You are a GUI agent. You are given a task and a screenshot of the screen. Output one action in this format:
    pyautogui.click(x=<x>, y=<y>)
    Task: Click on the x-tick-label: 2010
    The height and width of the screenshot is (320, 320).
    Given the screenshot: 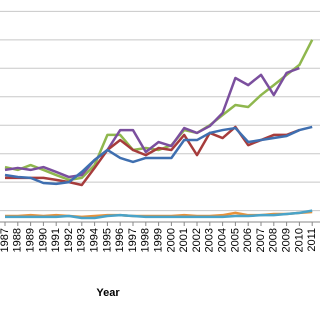 What is the action you would take?
    pyautogui.click(x=299, y=240)
    